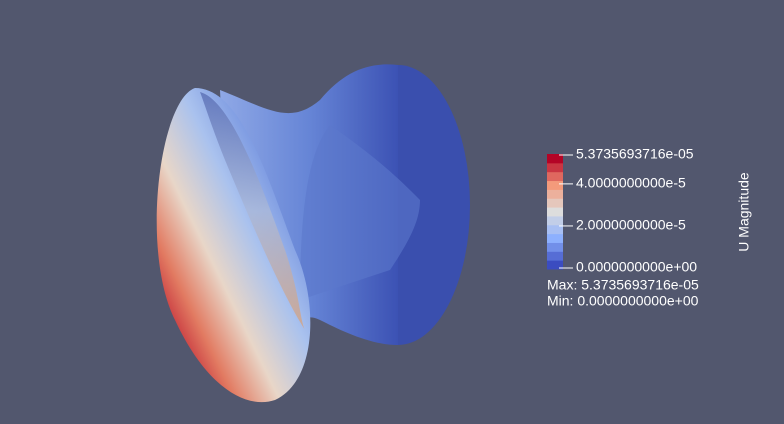  I want to click on colorbar-title: U Magnitude, so click(744, 212).